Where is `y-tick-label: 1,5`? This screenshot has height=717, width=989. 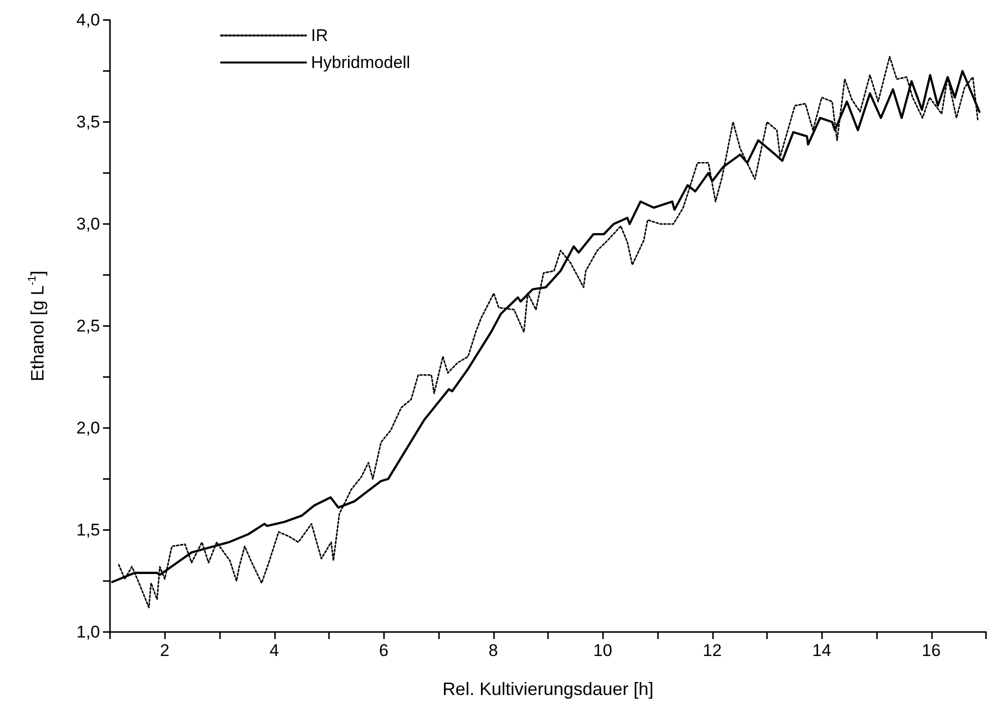
y-tick-label: 1,5 is located at coordinates (88, 530).